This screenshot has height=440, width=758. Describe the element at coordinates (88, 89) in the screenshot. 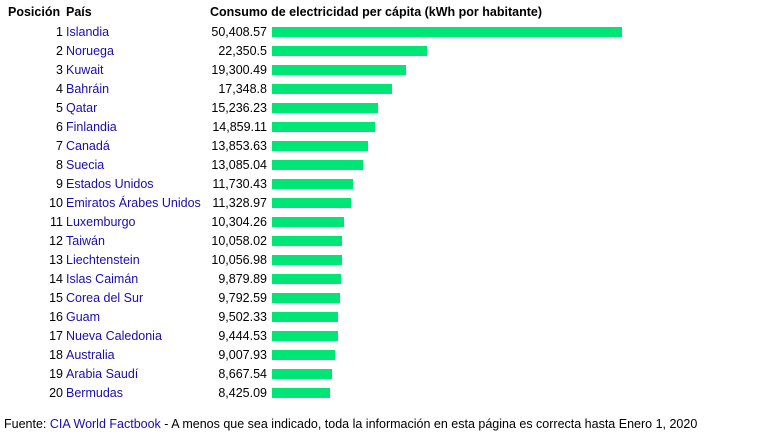

I see `country-link: Bahráin` at that location.